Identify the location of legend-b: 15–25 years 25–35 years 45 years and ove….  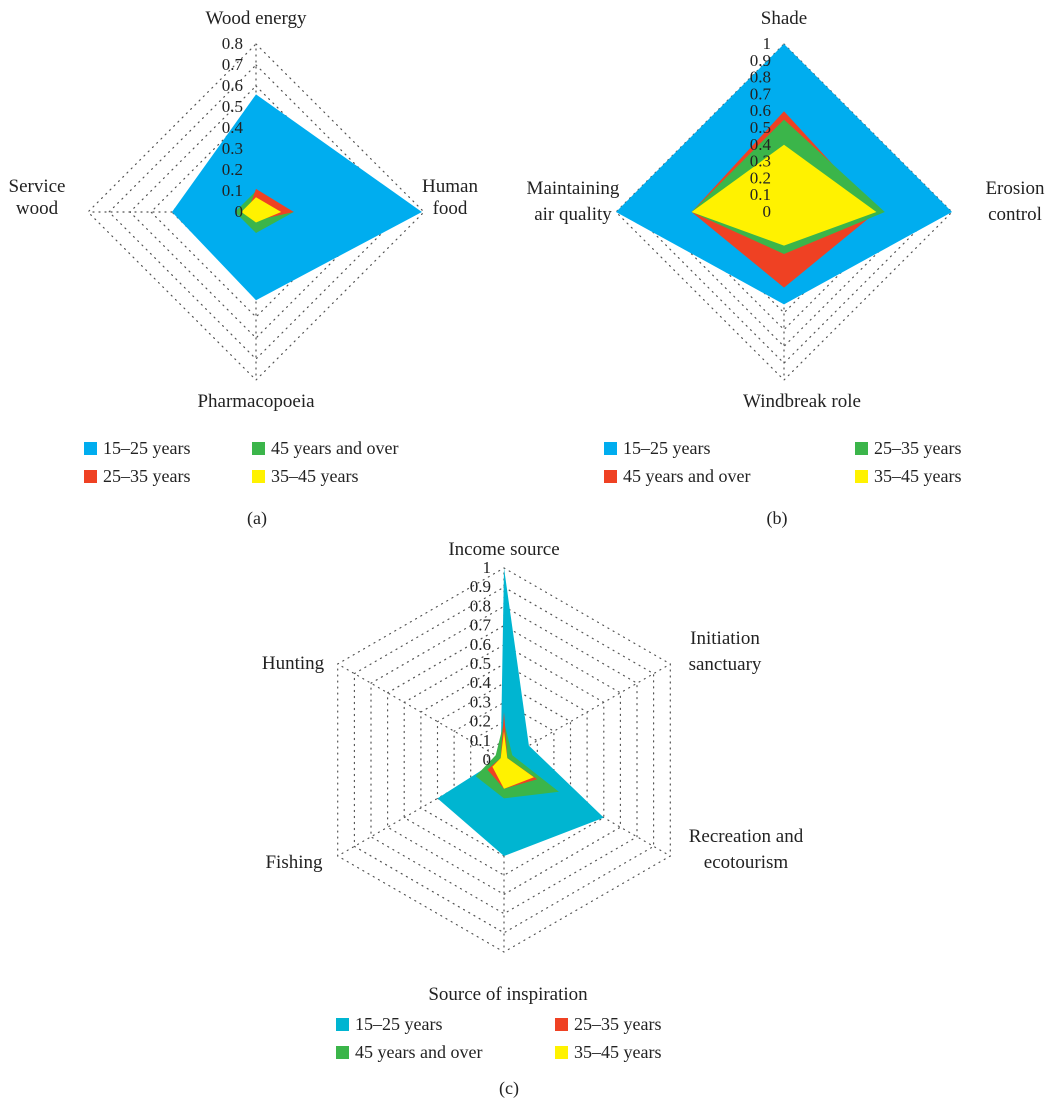
(804, 468).